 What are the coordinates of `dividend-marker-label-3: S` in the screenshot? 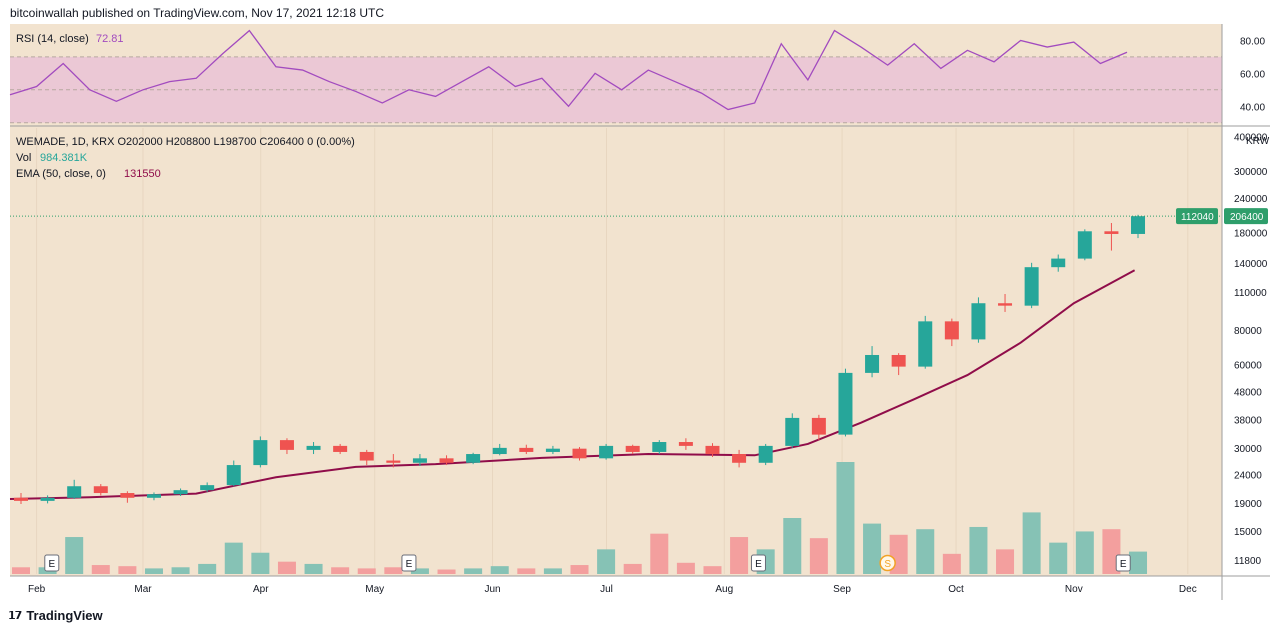 It's located at (887, 564).